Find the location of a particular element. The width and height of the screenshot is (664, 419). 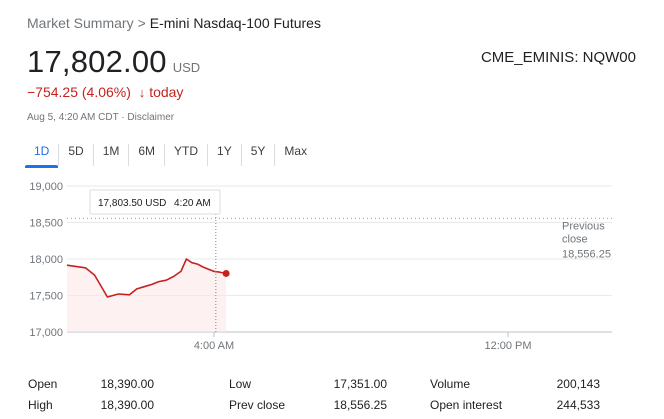

stat-low: Low 17,351.00 is located at coordinates (308, 384).